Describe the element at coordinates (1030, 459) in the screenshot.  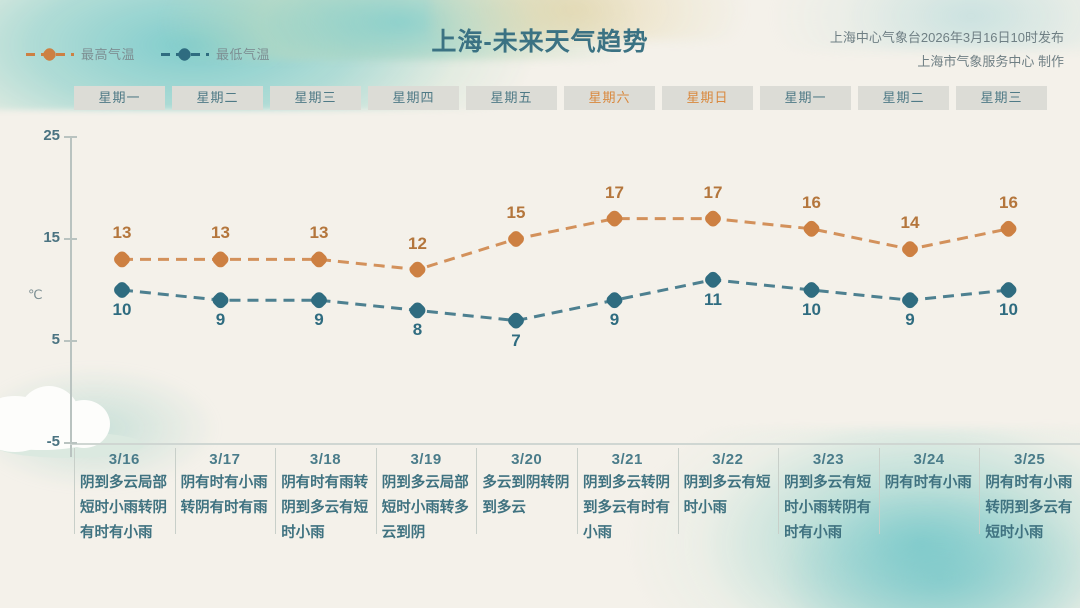
I see `forecast-date: 3/25` at that location.